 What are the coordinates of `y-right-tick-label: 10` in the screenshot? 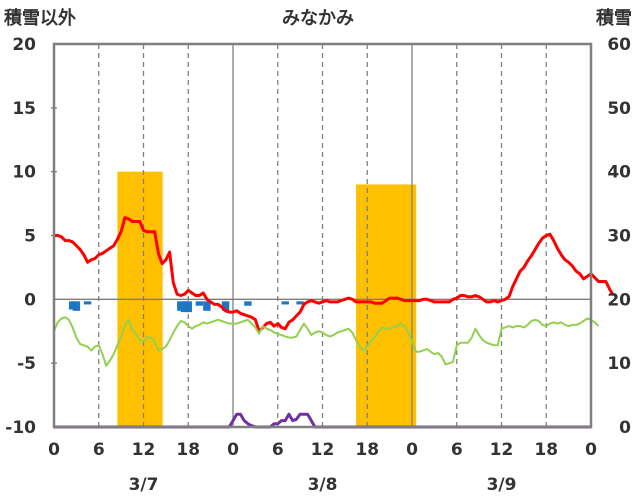 It's located at (619, 364).